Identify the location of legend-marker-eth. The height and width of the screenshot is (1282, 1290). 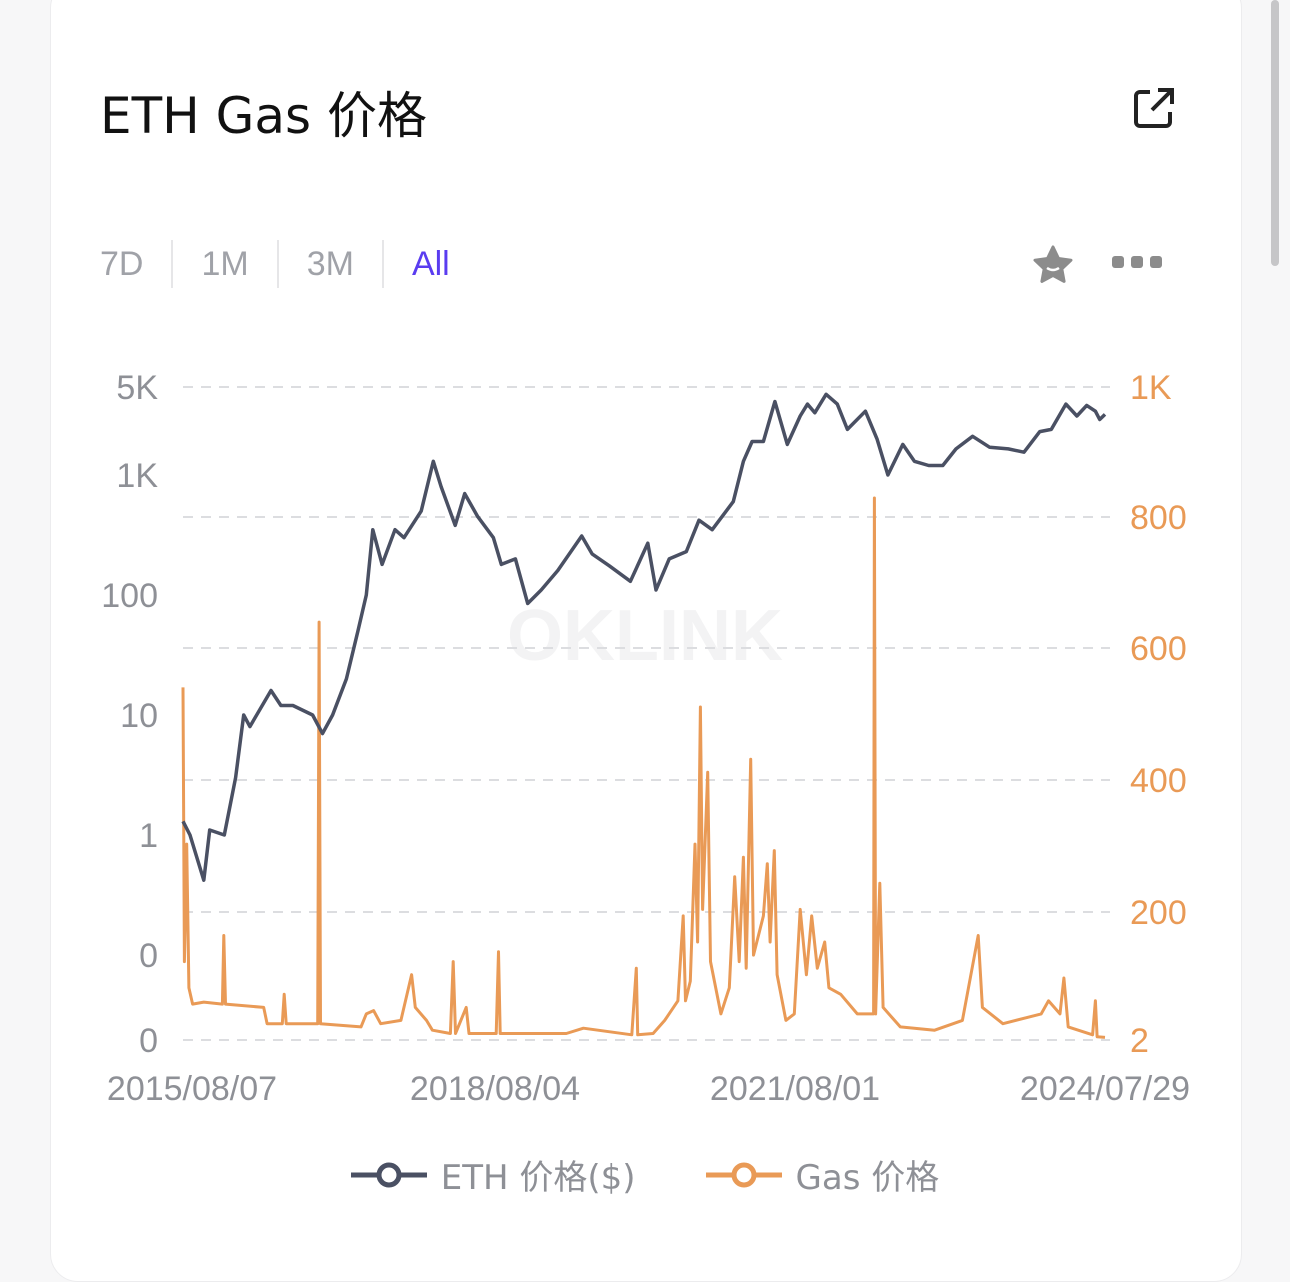
(388, 1174).